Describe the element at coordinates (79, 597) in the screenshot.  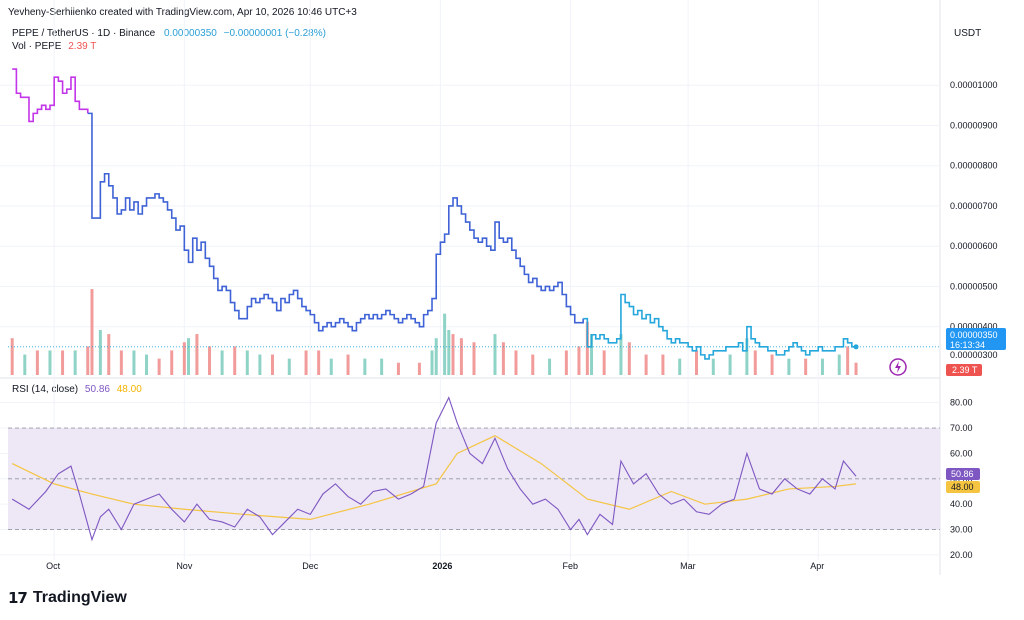
I see `brand-name: TradingView` at that location.